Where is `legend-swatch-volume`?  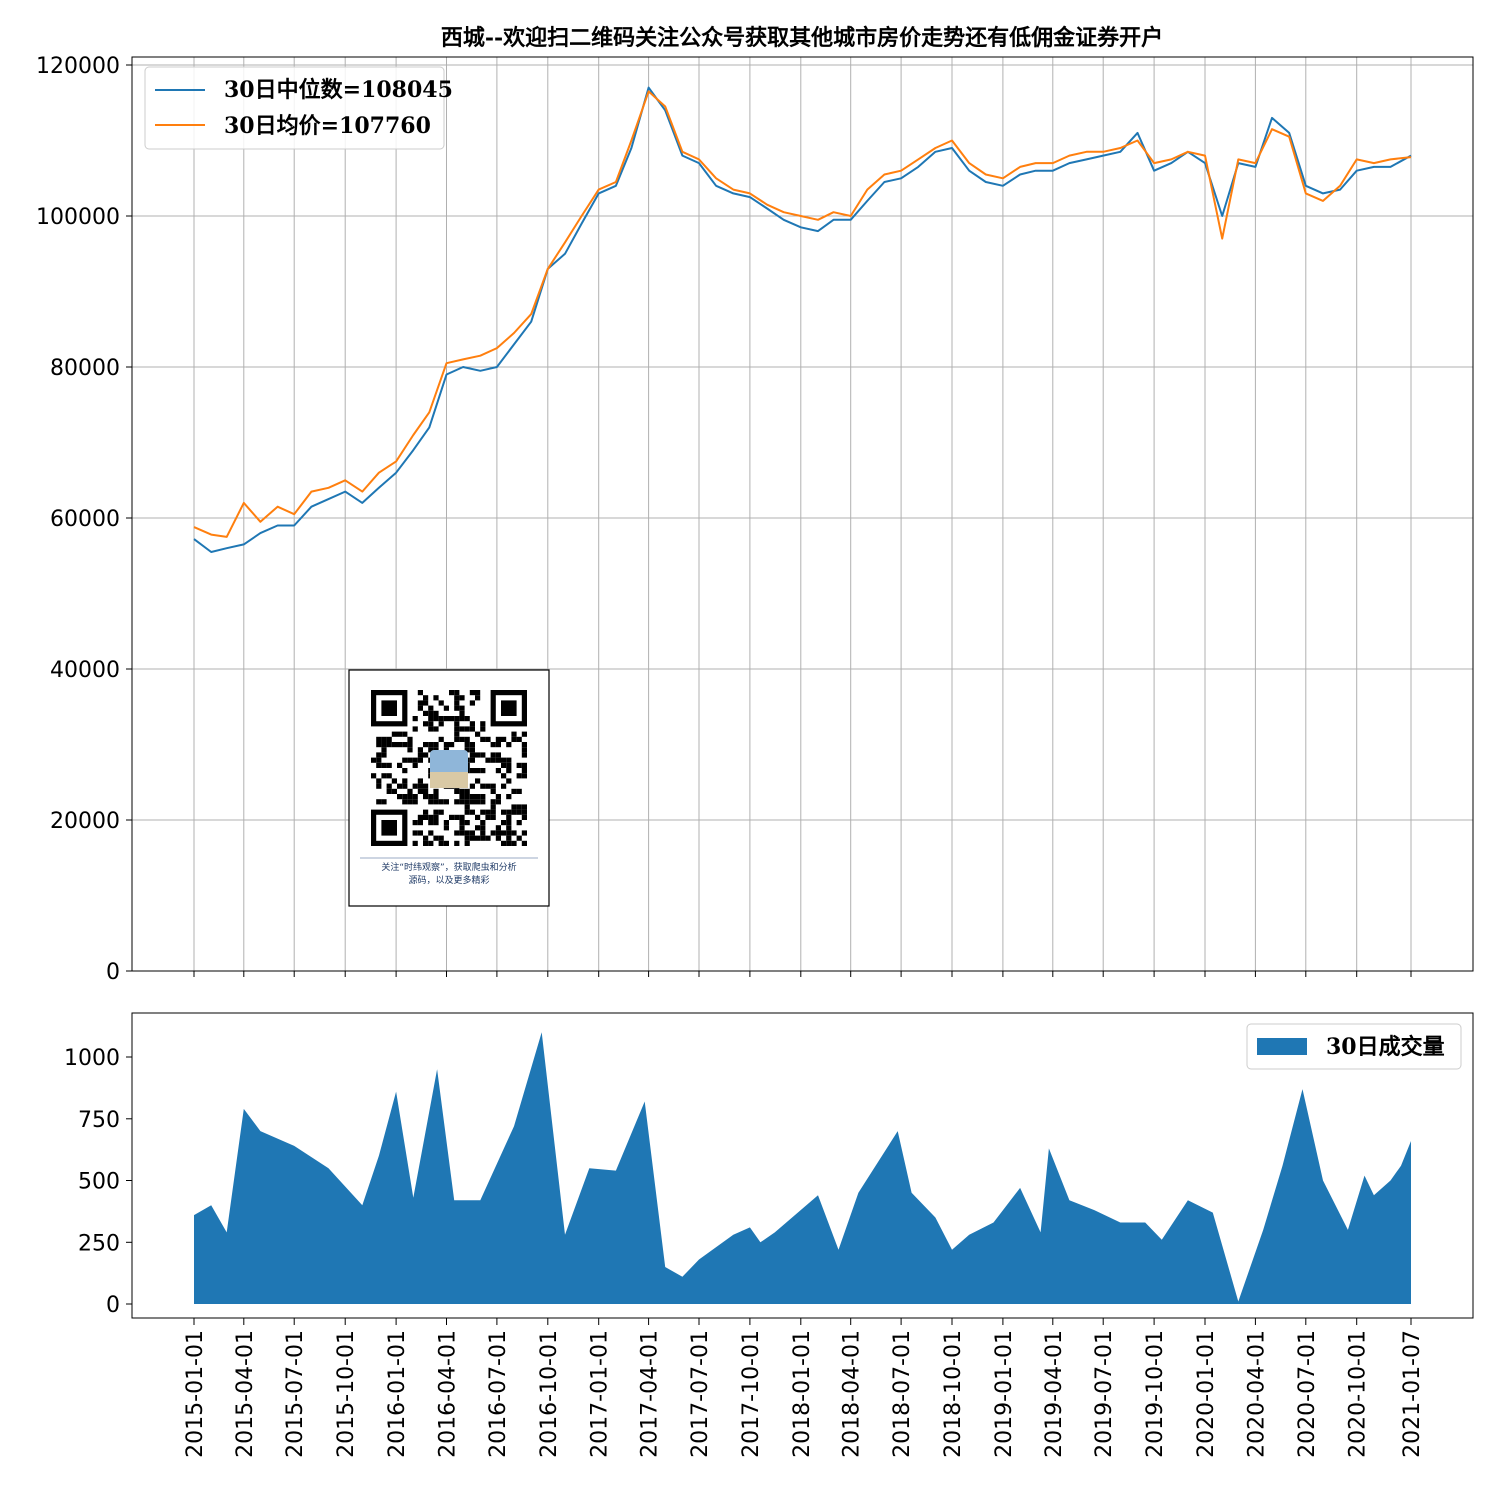
legend-swatch-volume is located at coordinates (1282, 1046).